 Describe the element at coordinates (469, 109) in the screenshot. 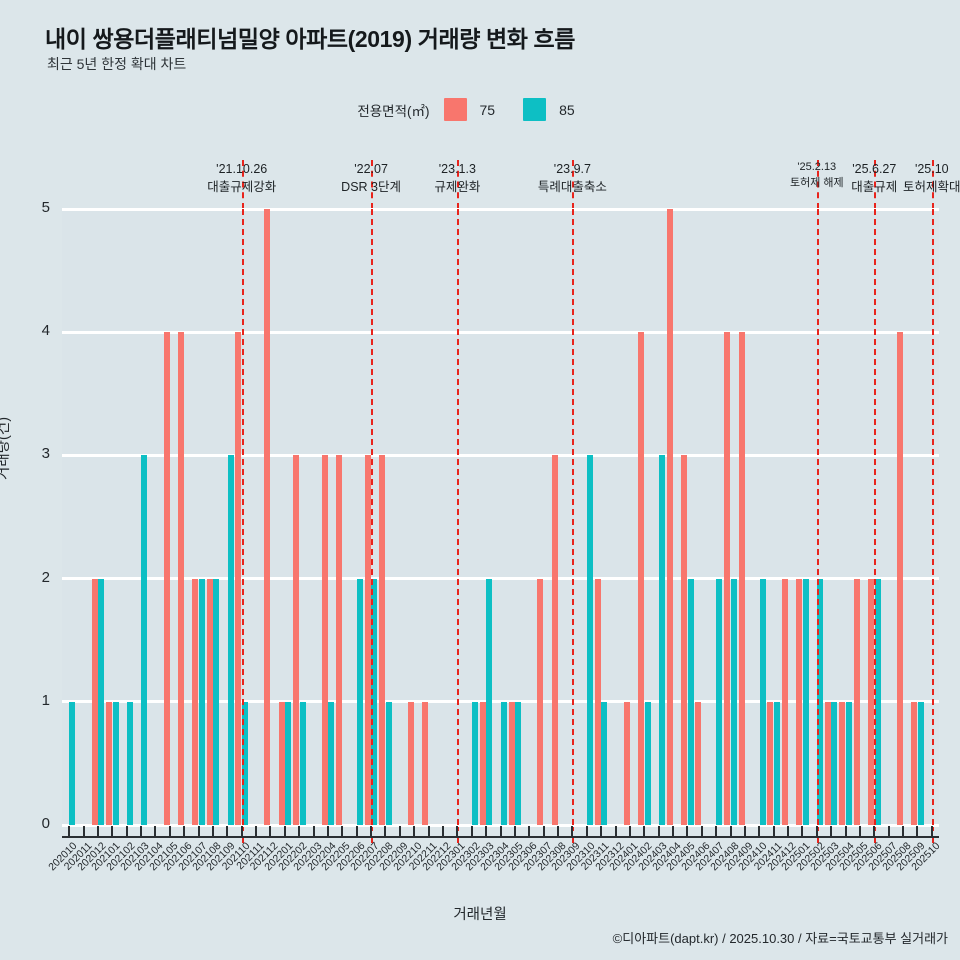

I see `legend-item-75: 75` at that location.